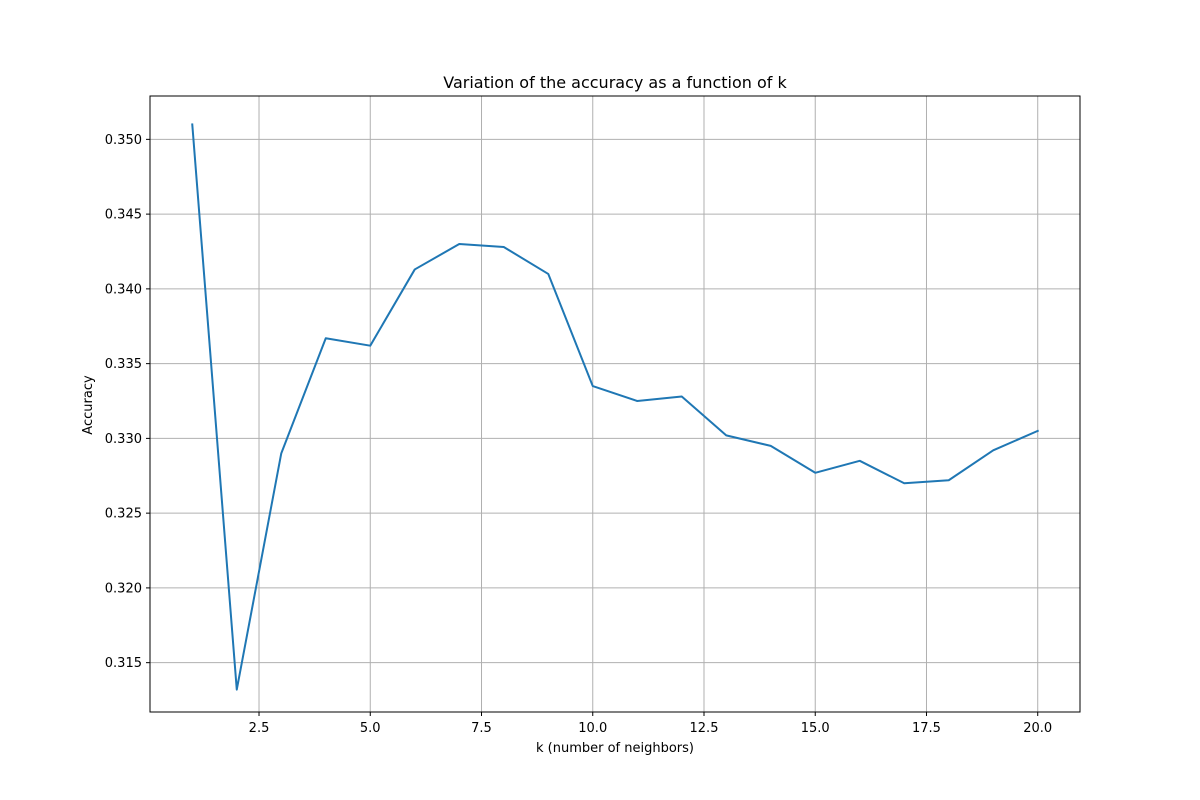 This screenshot has width=1200, height=800. I want to click on x-tick-label: 17.5, so click(926, 728).